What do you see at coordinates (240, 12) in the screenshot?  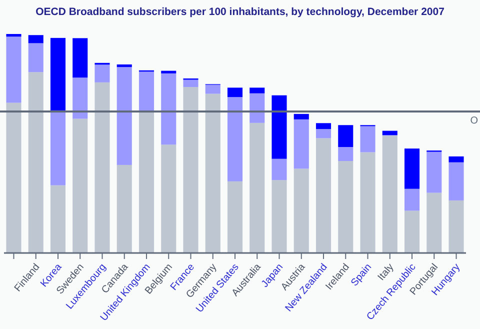 I see `chart-title: OECD Broadband subscribers per 100 inhabitants, by technology, December 2007` at bounding box center [240, 12].